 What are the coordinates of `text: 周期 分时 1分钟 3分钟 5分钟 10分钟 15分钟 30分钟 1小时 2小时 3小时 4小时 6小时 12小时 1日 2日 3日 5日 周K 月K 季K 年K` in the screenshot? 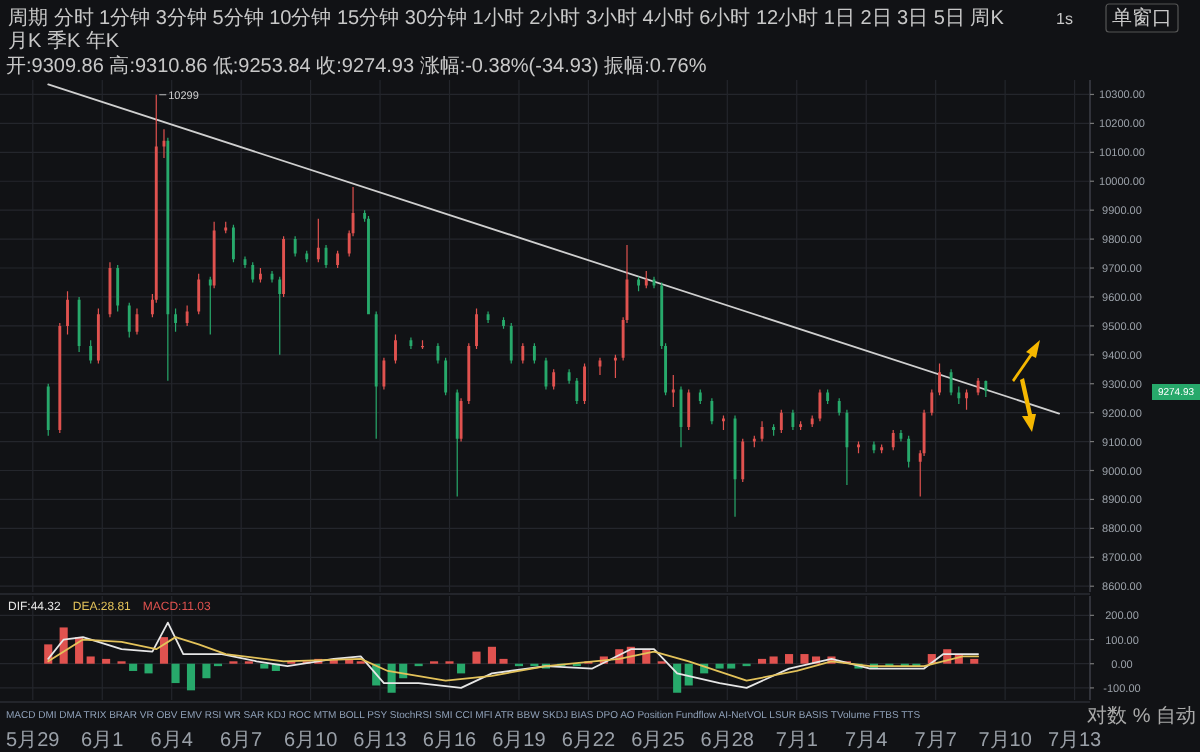 It's located at (506, 29).